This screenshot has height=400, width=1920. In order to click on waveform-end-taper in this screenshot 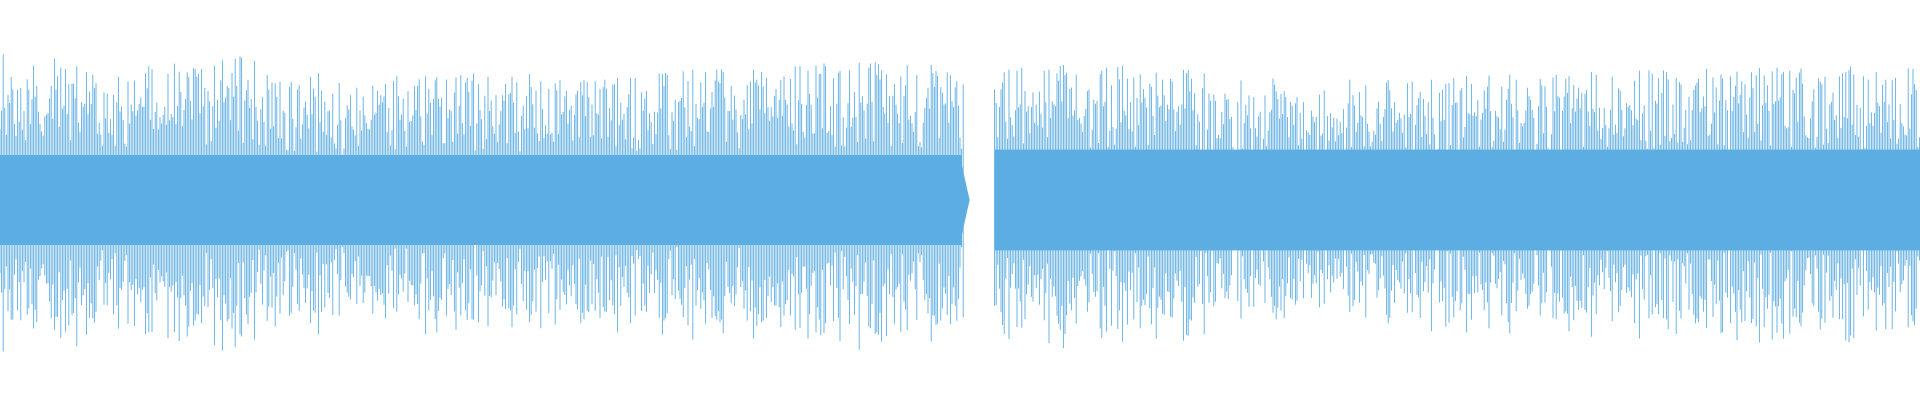, I will do `click(964, 200)`.